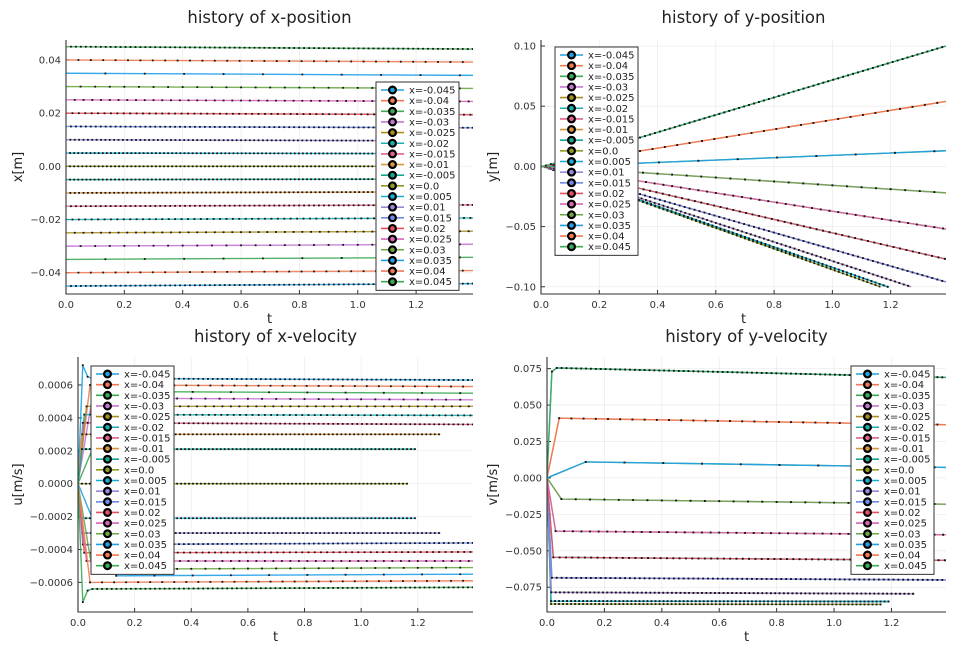  I want to click on legend-marker, so click(393, 186).